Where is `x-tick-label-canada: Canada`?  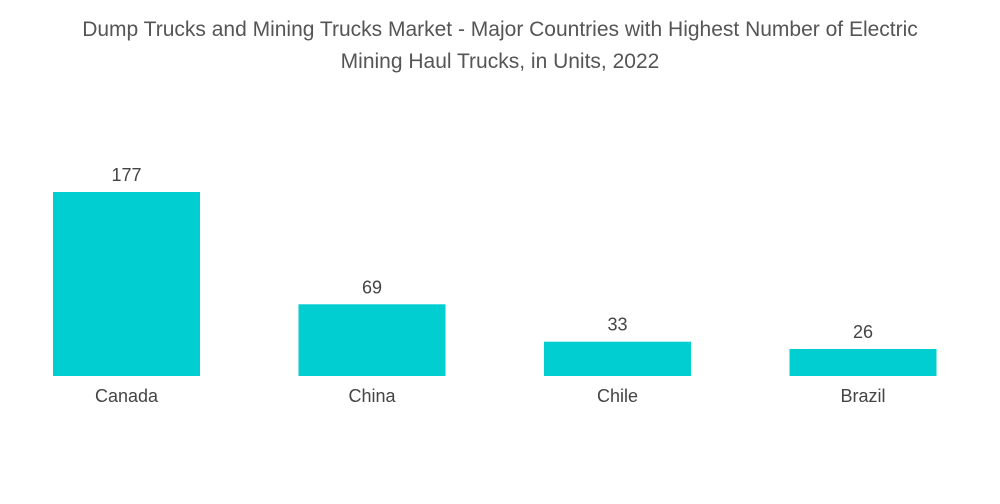
x-tick-label-canada: Canada is located at coordinates (127, 396).